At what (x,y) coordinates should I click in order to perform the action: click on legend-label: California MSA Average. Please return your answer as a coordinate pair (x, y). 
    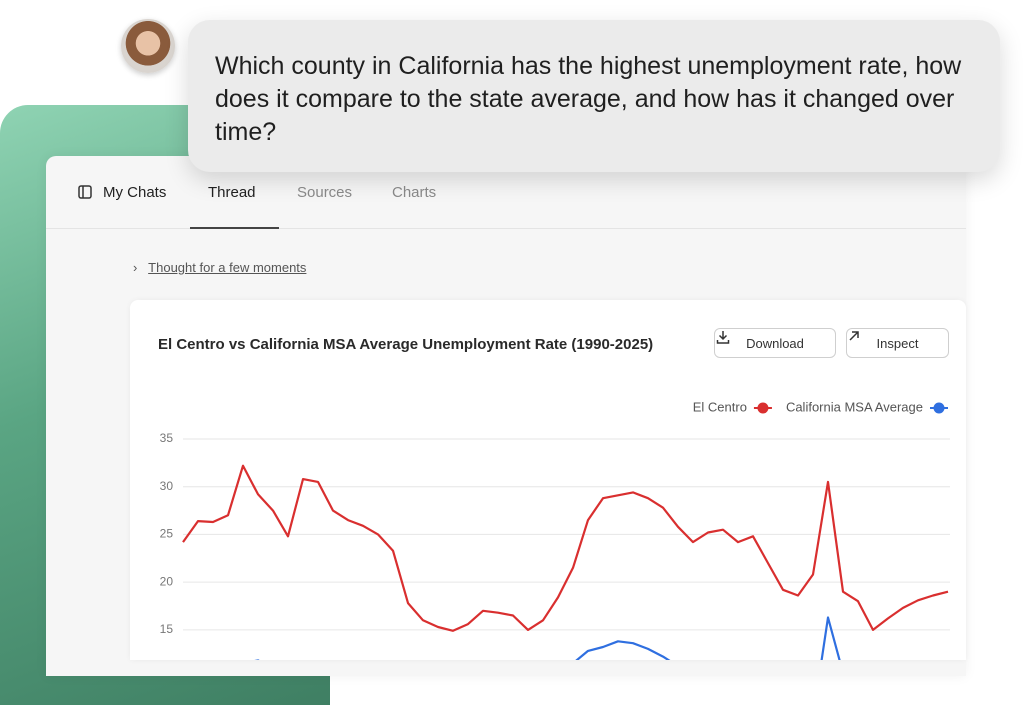
    Looking at the image, I should click on (854, 406).